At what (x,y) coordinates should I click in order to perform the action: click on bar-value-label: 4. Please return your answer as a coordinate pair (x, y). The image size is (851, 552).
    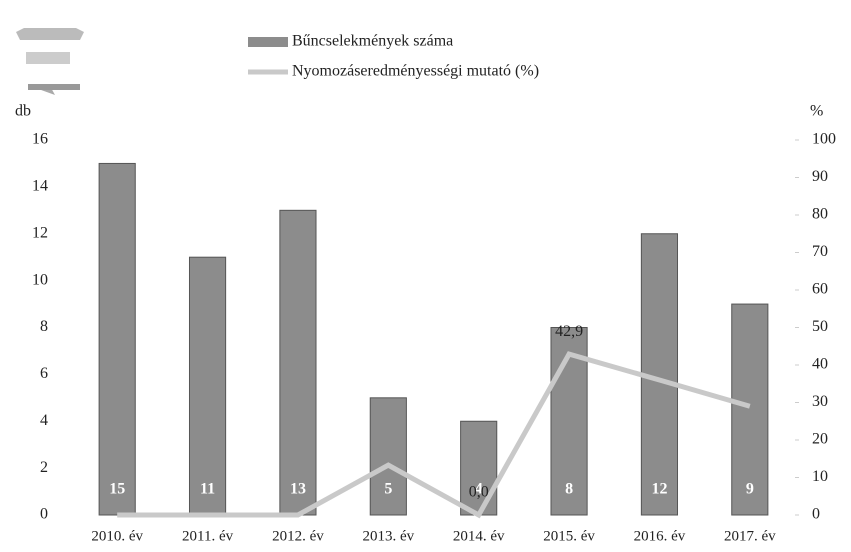
    Looking at the image, I should click on (479, 489).